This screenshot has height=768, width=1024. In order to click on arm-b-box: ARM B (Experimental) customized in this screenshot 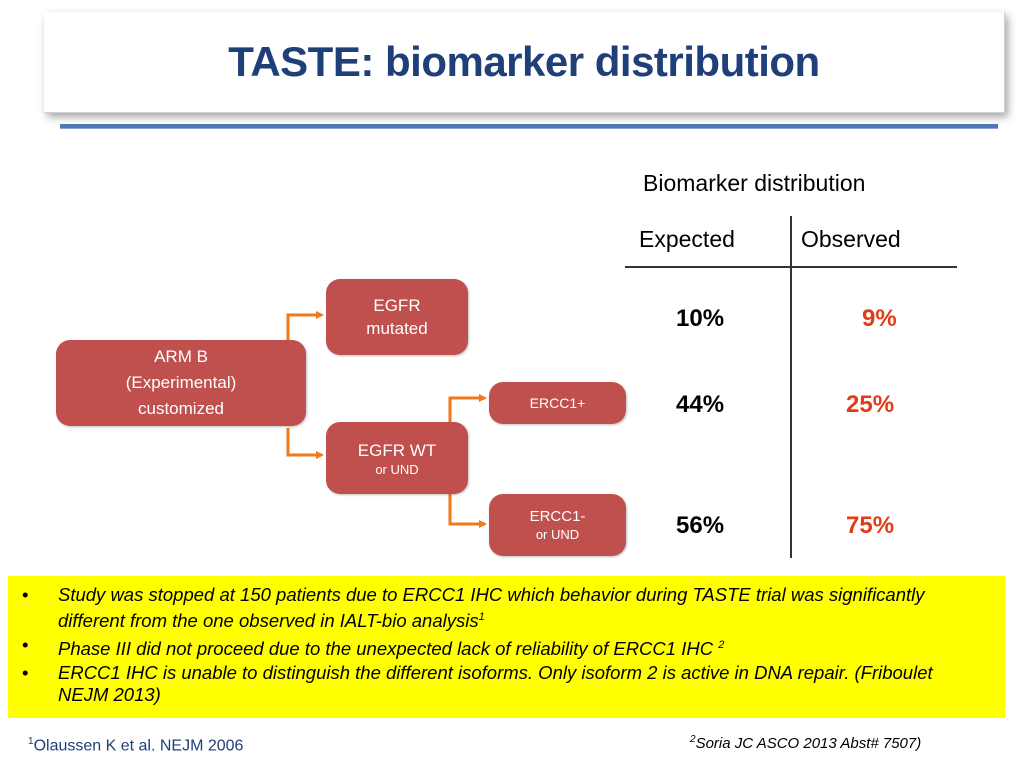, I will do `click(181, 383)`.